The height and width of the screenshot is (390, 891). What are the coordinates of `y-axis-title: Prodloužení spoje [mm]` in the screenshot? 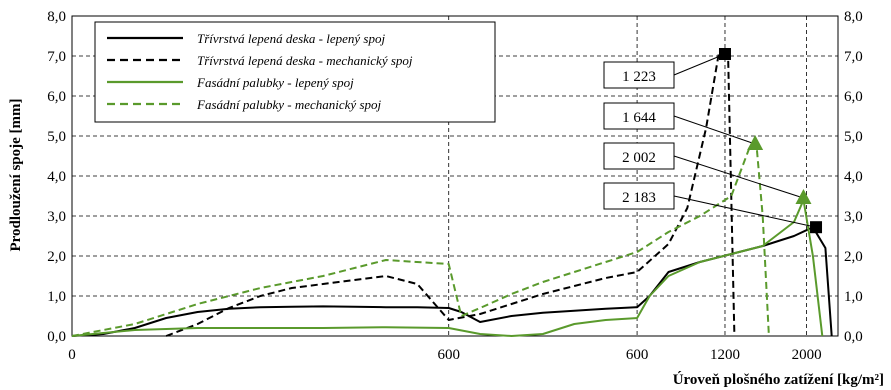 It's located at (16, 174).